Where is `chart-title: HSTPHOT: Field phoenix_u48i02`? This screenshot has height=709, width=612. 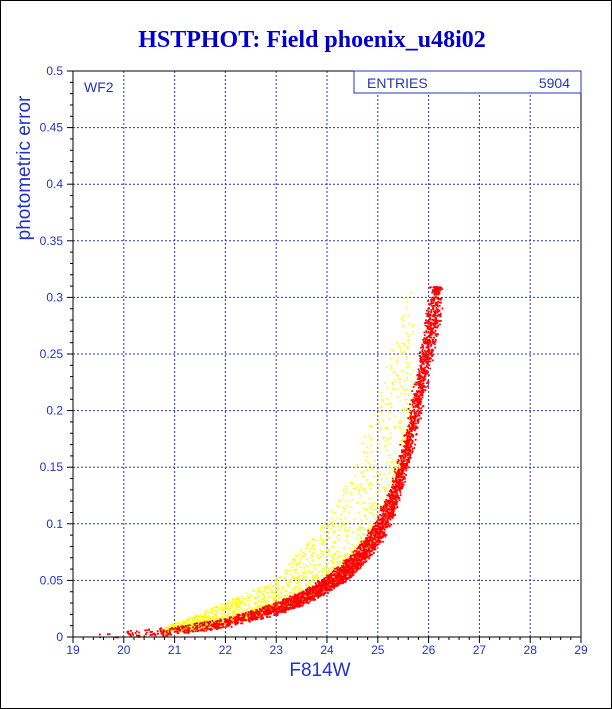 chart-title: HSTPHOT: Field phoenix_u48i02 is located at coordinates (312, 40).